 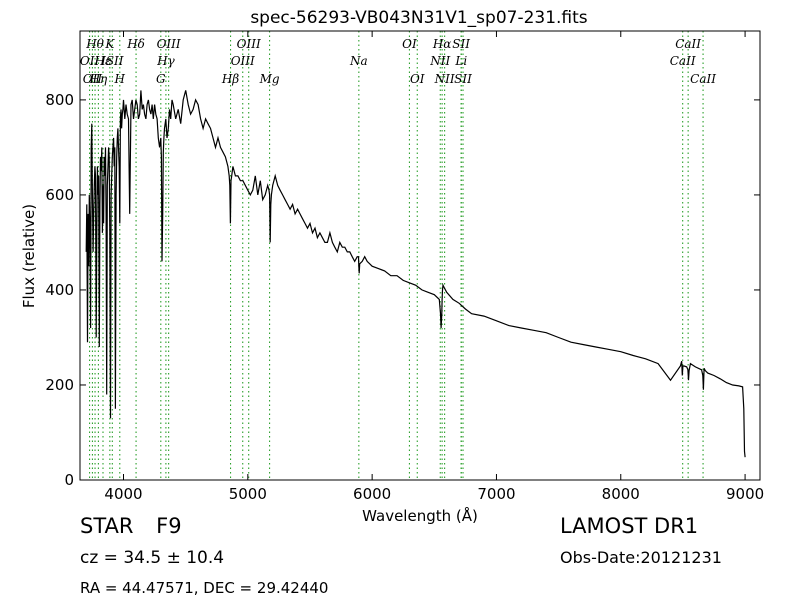 What do you see at coordinates (169, 526) in the screenshot?
I see `object-subclass: F9` at bounding box center [169, 526].